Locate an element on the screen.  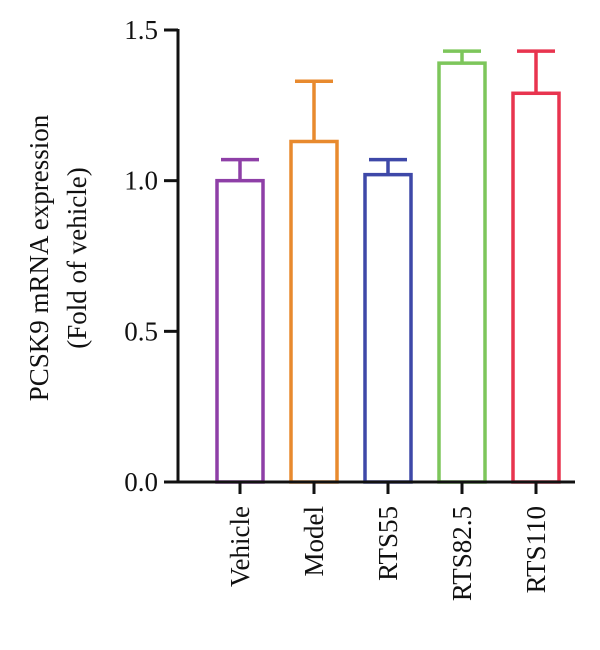
x-tick-label-rts82-5: RTS82.5 is located at coordinates (462, 553).